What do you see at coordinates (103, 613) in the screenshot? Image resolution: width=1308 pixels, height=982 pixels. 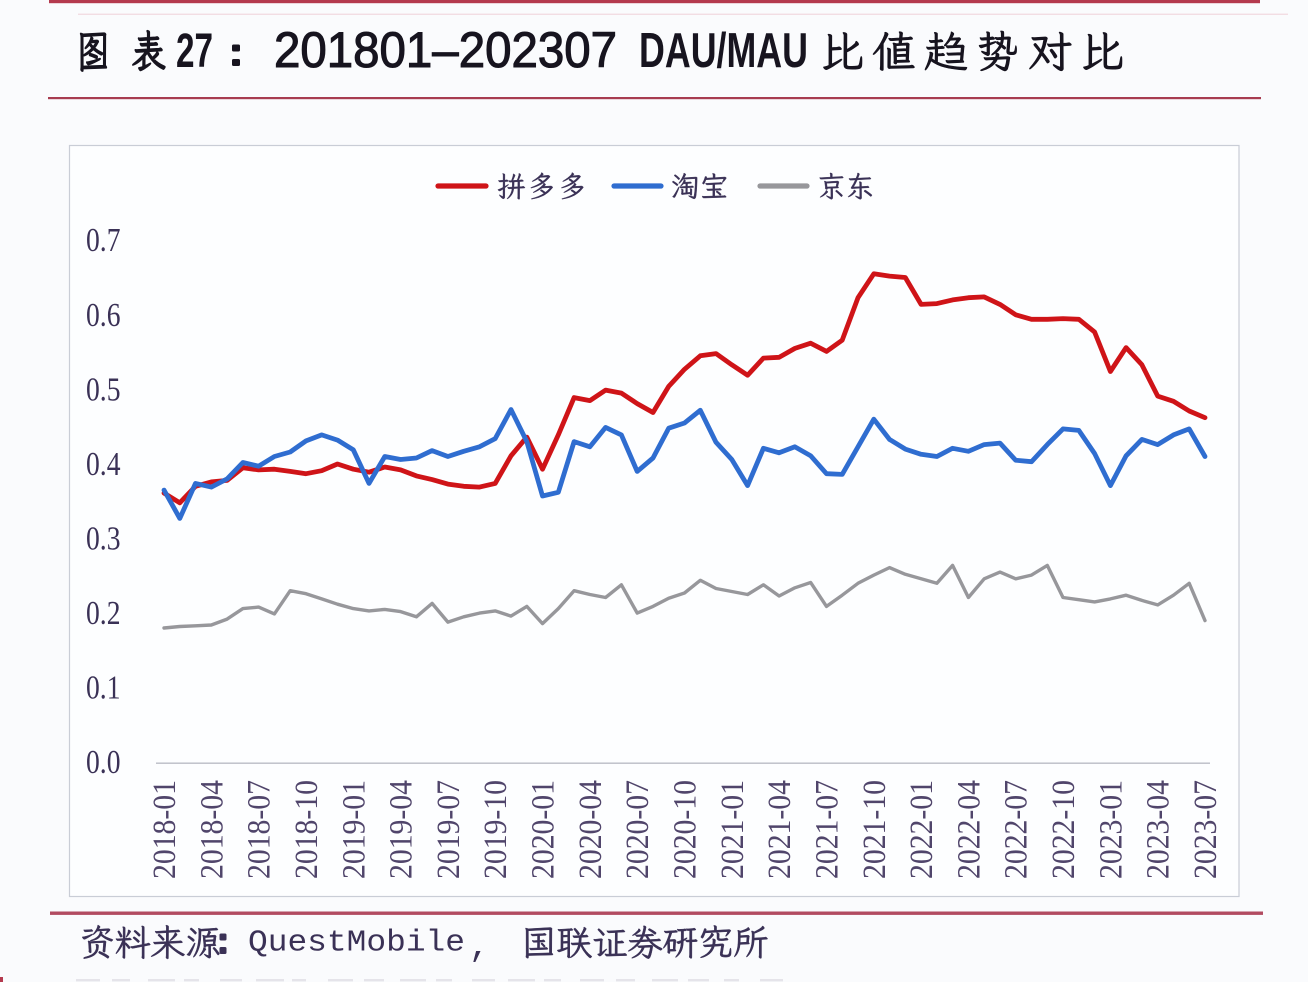 I see `svg-text: 0.2` at bounding box center [103, 613].